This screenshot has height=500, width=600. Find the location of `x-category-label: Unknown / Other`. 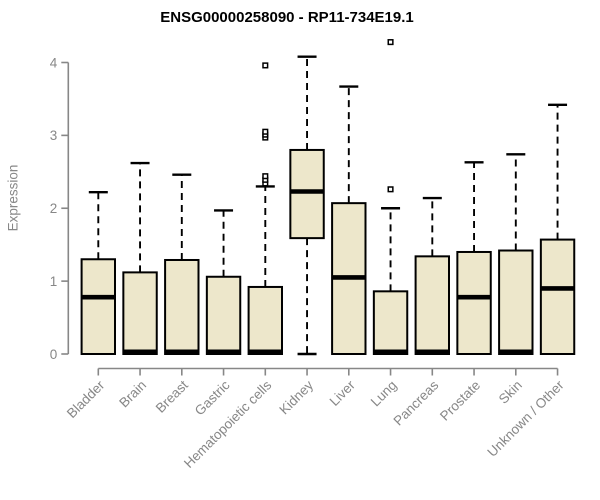

x-category-label: Unknown / Other is located at coordinates (525, 418).